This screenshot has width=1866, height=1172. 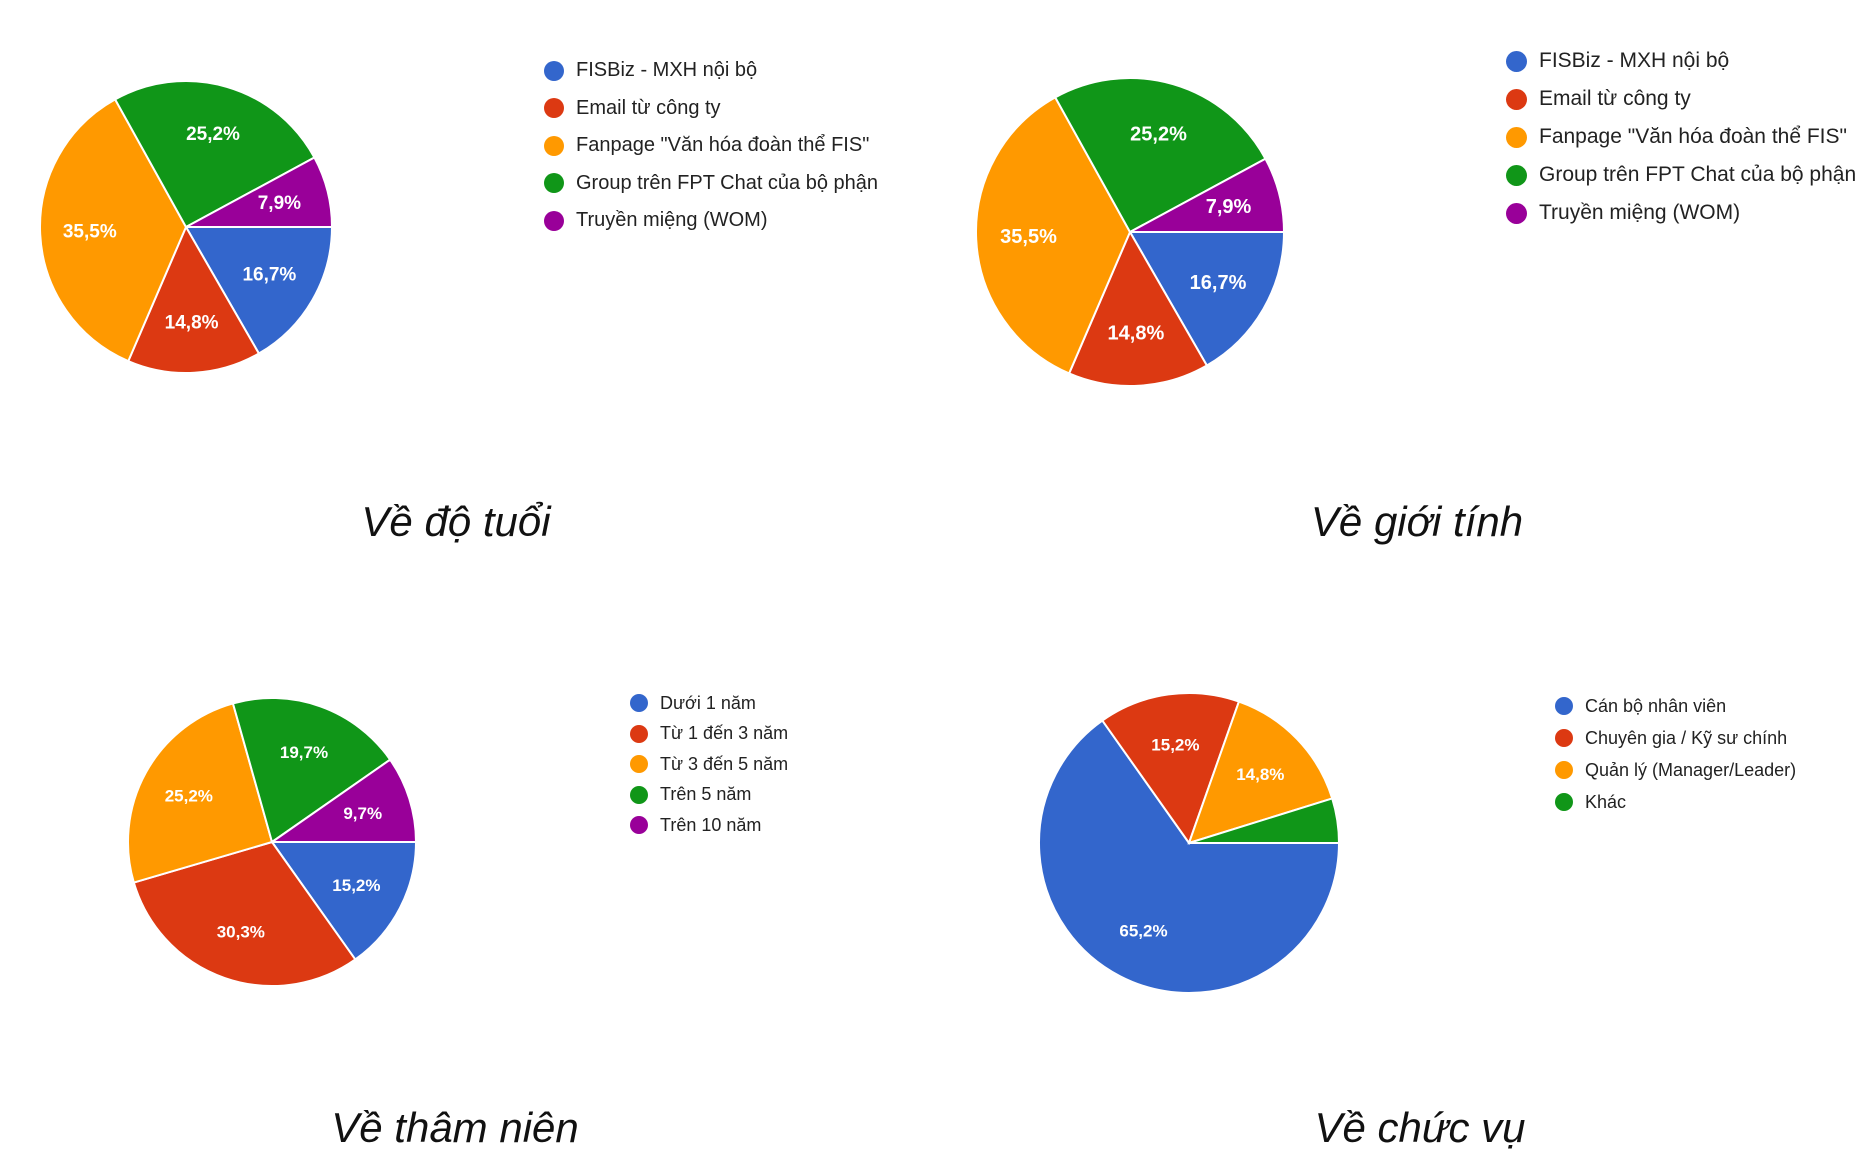 I want to click on slice-label-gender-4: 25,2%, so click(x=1158, y=134).